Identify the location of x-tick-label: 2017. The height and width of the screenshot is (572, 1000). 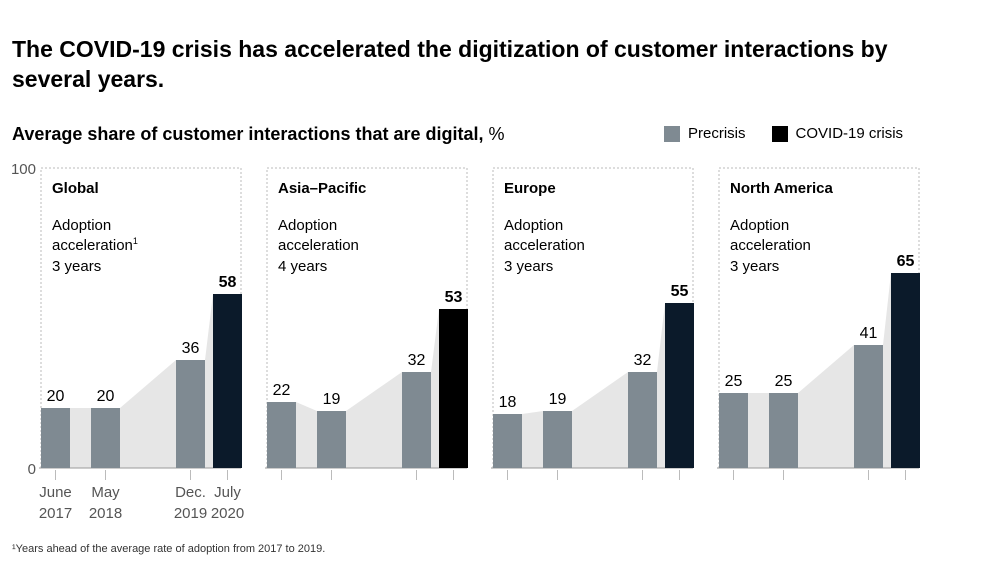
(55, 513).